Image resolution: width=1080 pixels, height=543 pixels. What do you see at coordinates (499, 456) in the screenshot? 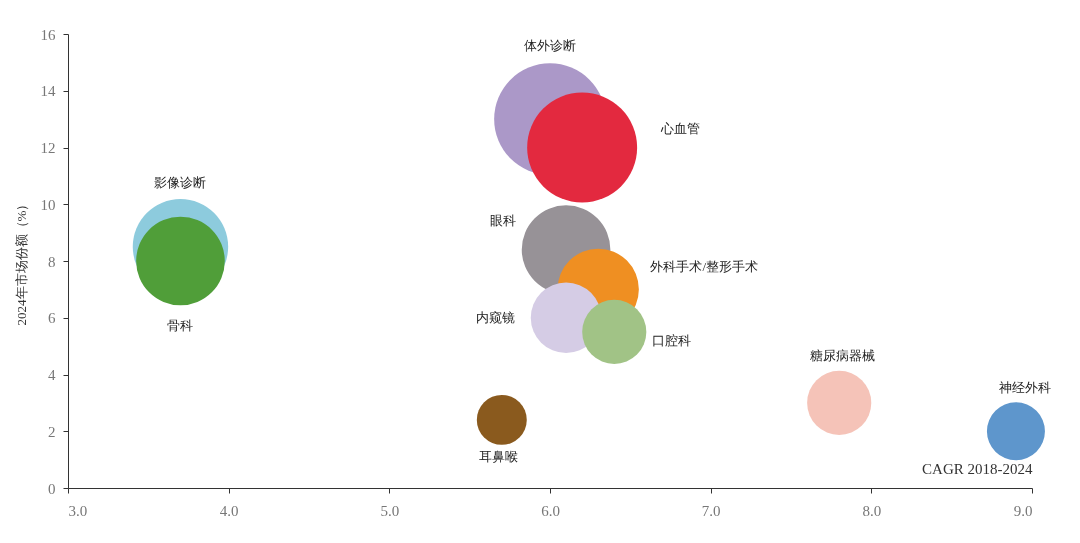
I see `series-label: 耳鼻喉` at bounding box center [499, 456].